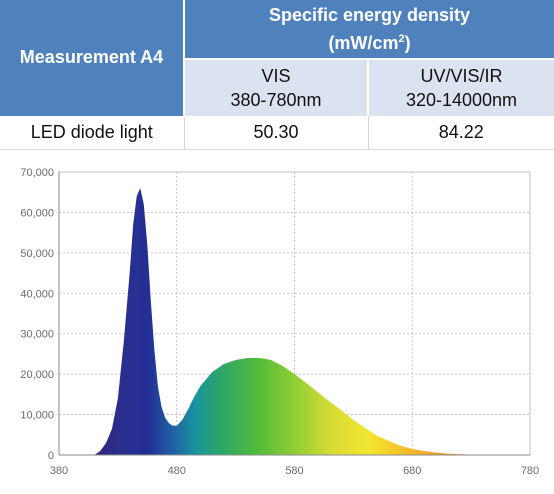  I want to click on y-tick-label: 30,000, so click(37, 335).